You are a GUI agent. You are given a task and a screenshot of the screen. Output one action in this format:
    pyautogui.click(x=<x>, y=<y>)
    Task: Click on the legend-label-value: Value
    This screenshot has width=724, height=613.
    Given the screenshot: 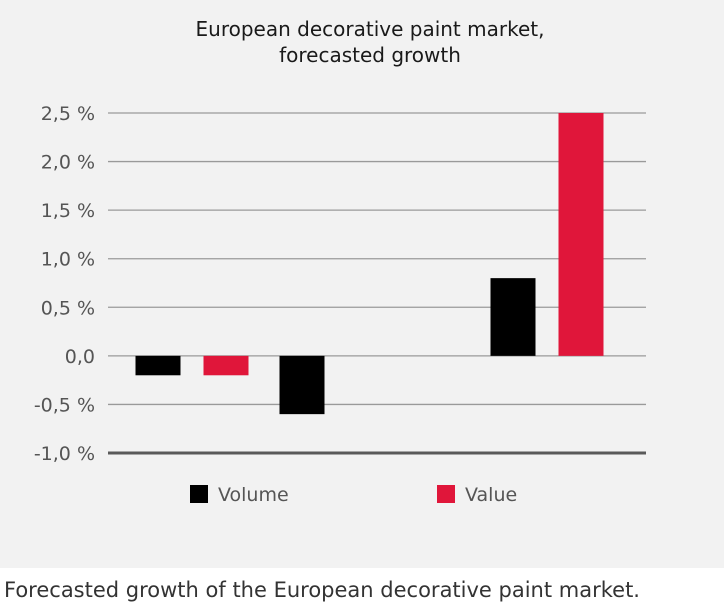 What is the action you would take?
    pyautogui.click(x=491, y=495)
    